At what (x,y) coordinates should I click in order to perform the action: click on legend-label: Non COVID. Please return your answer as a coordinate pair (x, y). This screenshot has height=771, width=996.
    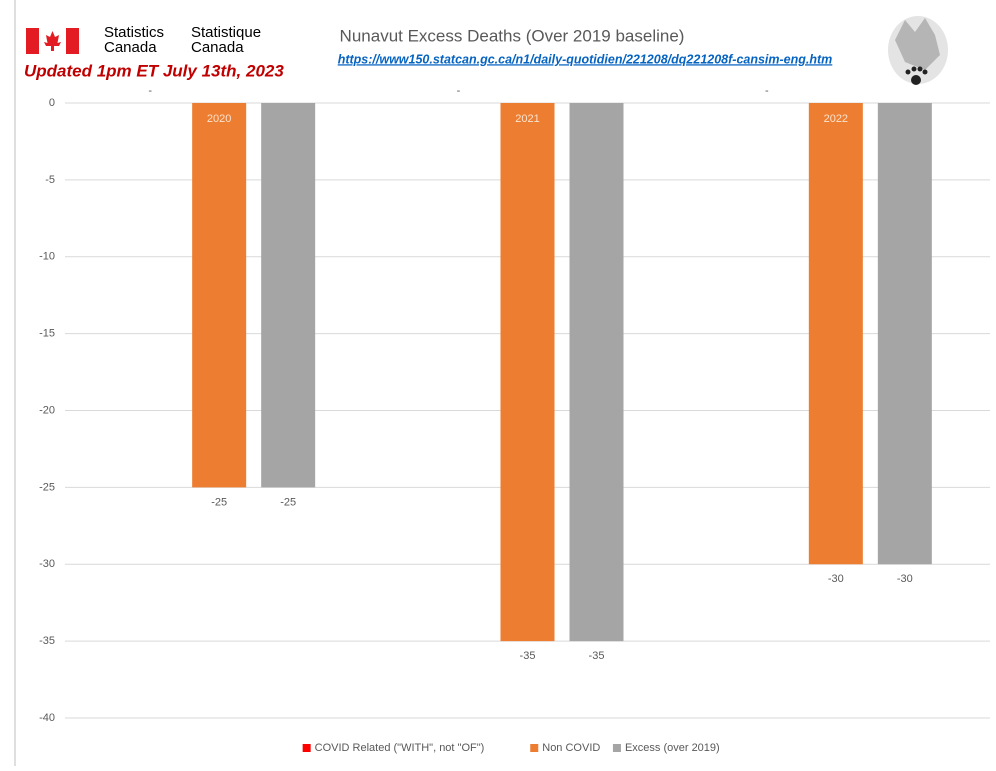
    Looking at the image, I should click on (571, 748).